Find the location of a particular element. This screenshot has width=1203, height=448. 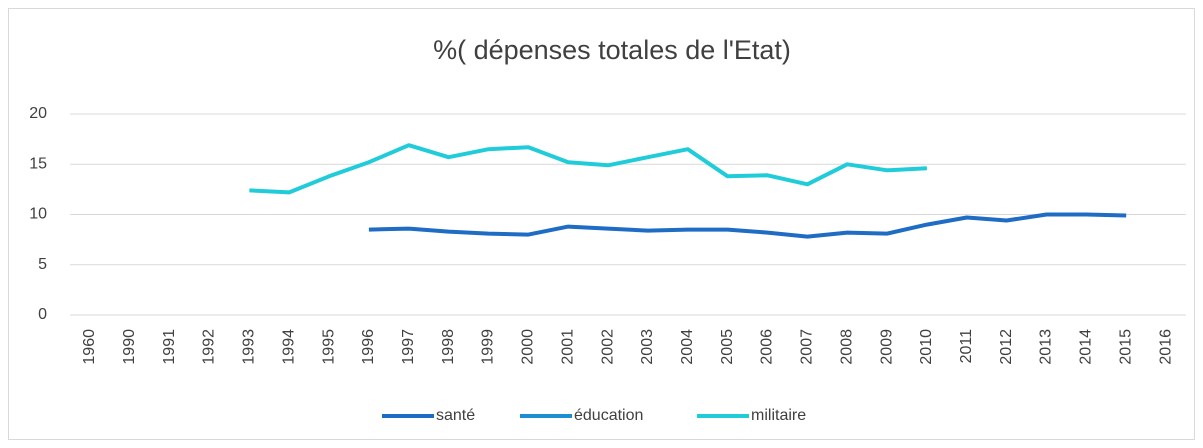

y-tick-label: 0 is located at coordinates (42, 314).